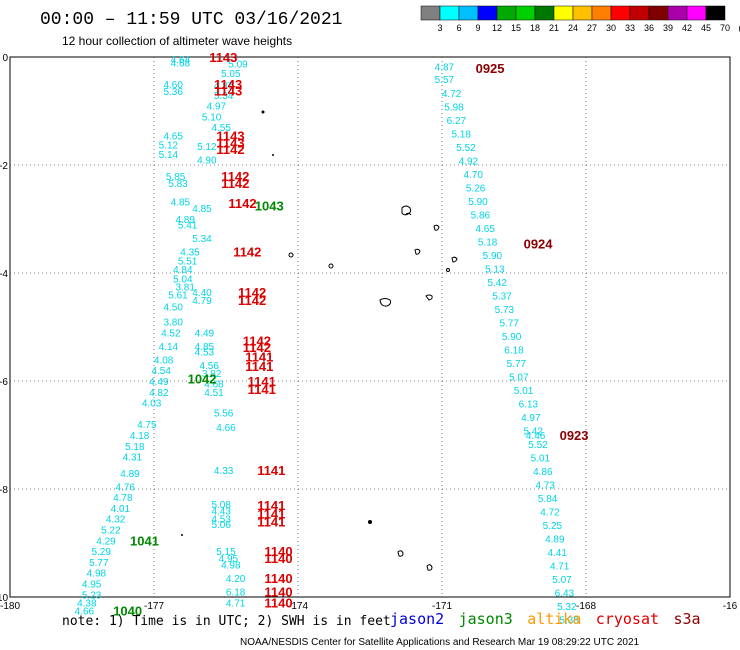  Describe the element at coordinates (185, 288) in the screenshot. I see `wave-height-label: 3.81` at that location.